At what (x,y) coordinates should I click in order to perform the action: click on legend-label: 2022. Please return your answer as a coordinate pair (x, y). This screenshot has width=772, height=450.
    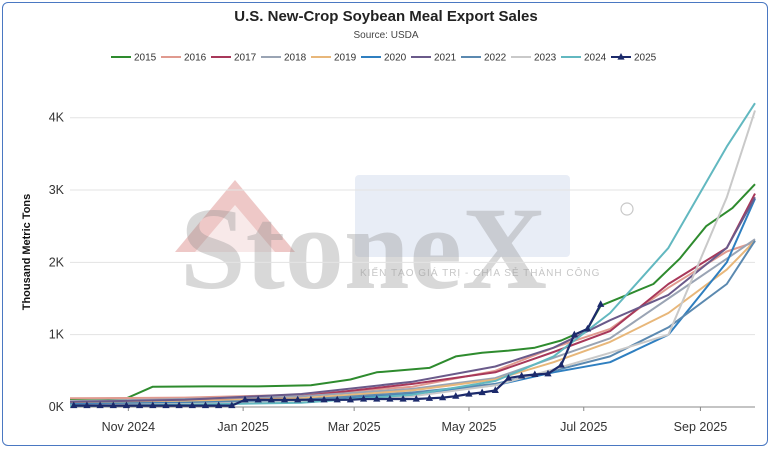
    Looking at the image, I should click on (495, 58).